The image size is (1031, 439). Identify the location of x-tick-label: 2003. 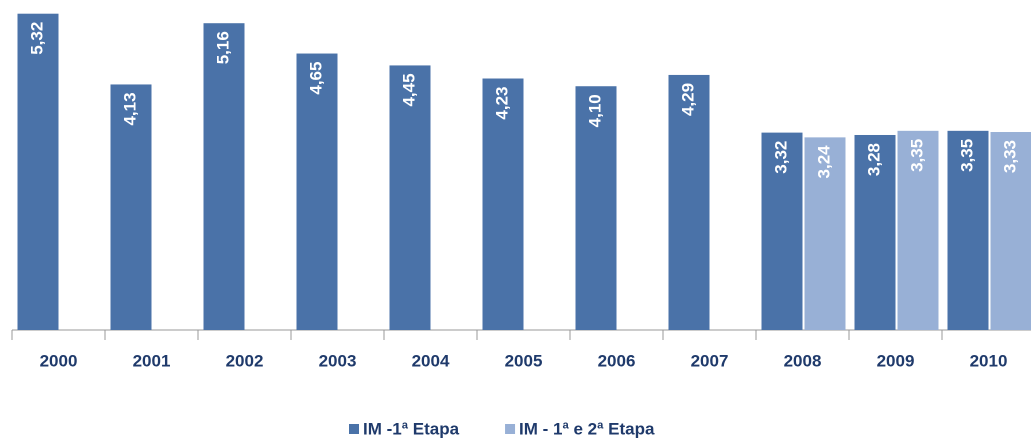
(338, 360).